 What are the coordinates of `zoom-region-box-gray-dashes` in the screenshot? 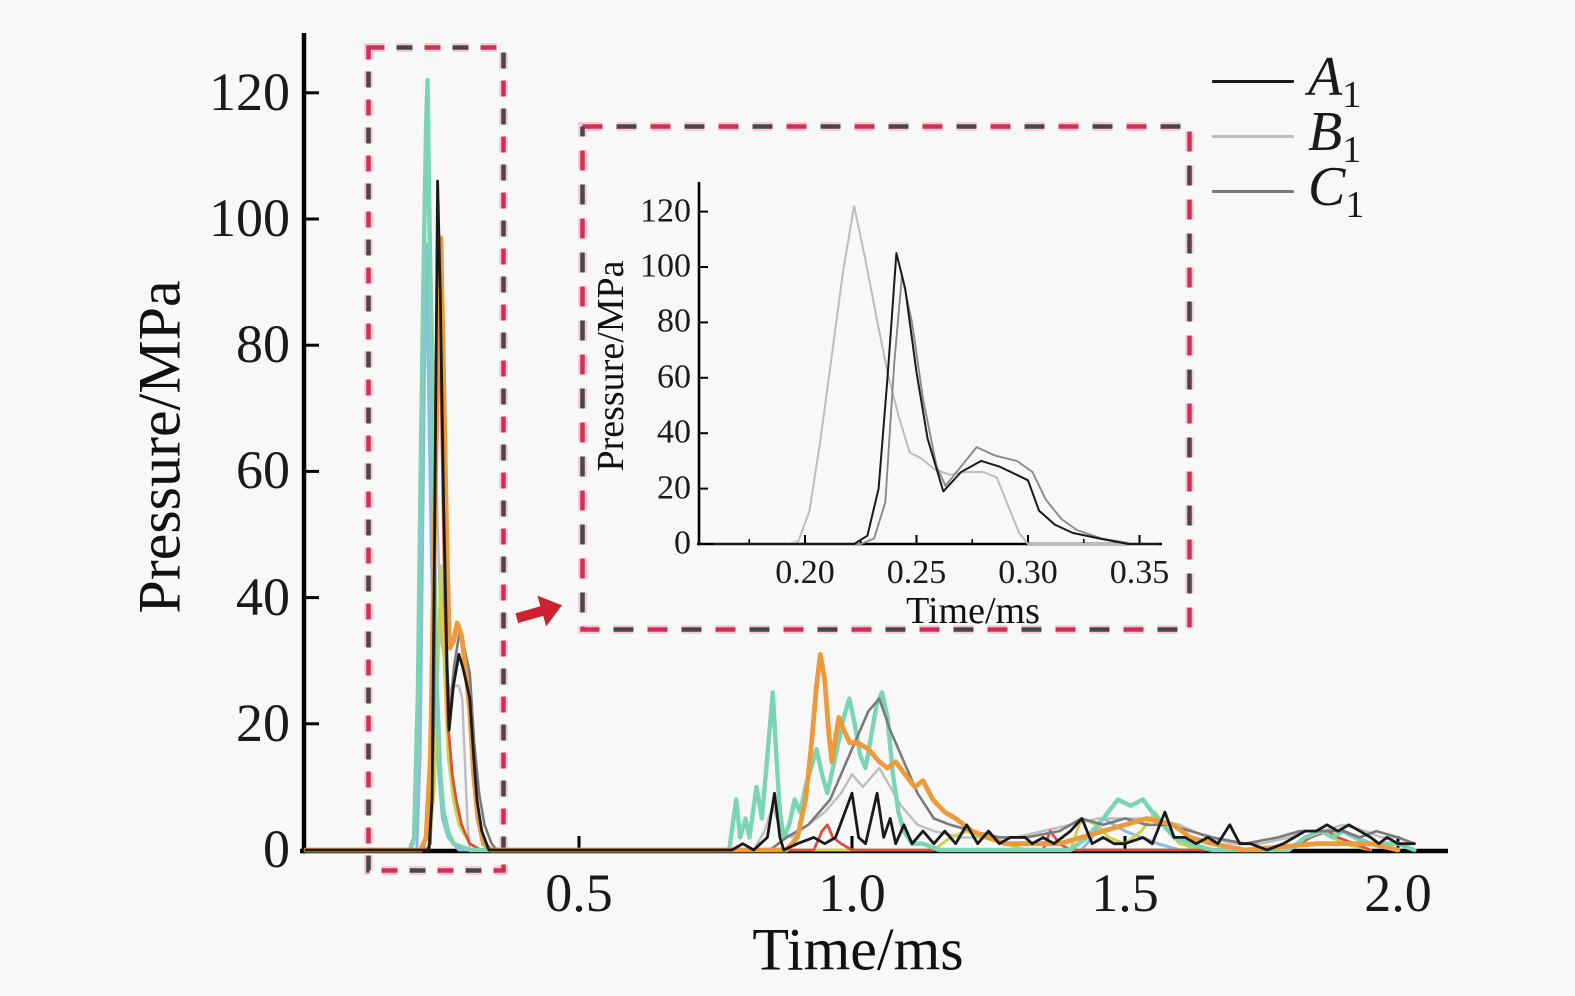 It's located at (436, 459).